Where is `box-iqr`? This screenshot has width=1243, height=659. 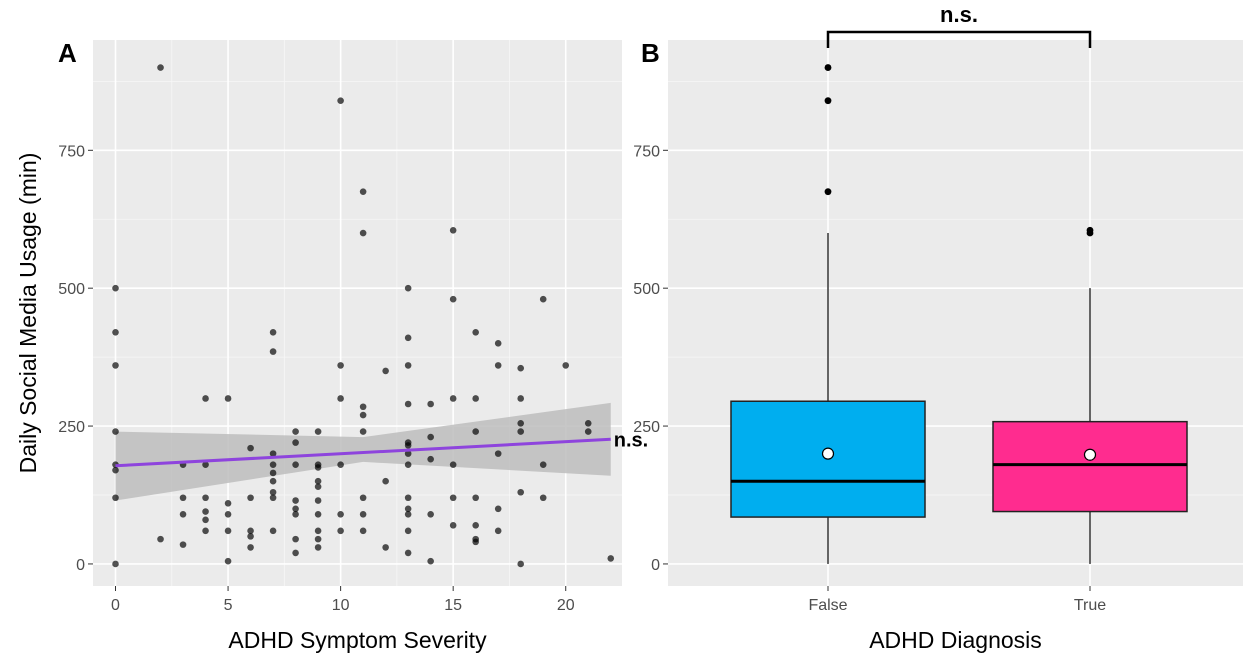
box-iqr is located at coordinates (1090, 466).